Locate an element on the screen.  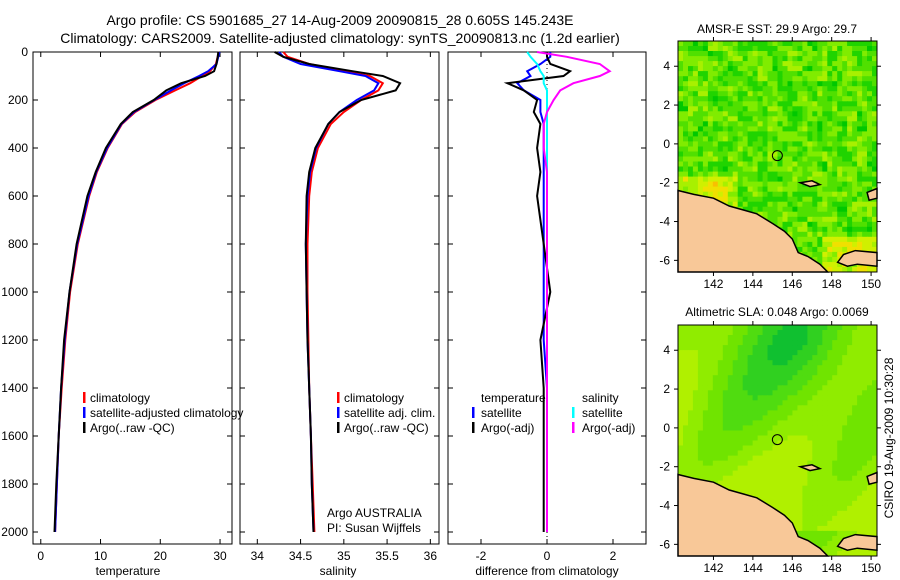
sst-map-title: AMSR-E SST: 29.9 Argo: 29.7 is located at coordinates (777, 29).